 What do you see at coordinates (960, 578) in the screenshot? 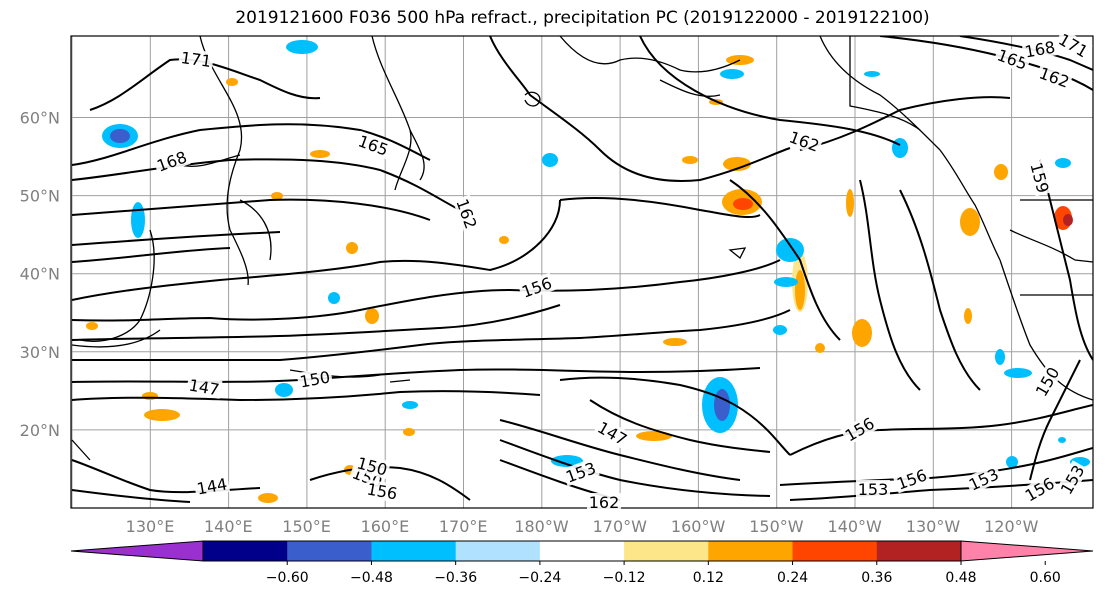
I see `colorbar-tick-label: 0.48` at bounding box center [960, 578].